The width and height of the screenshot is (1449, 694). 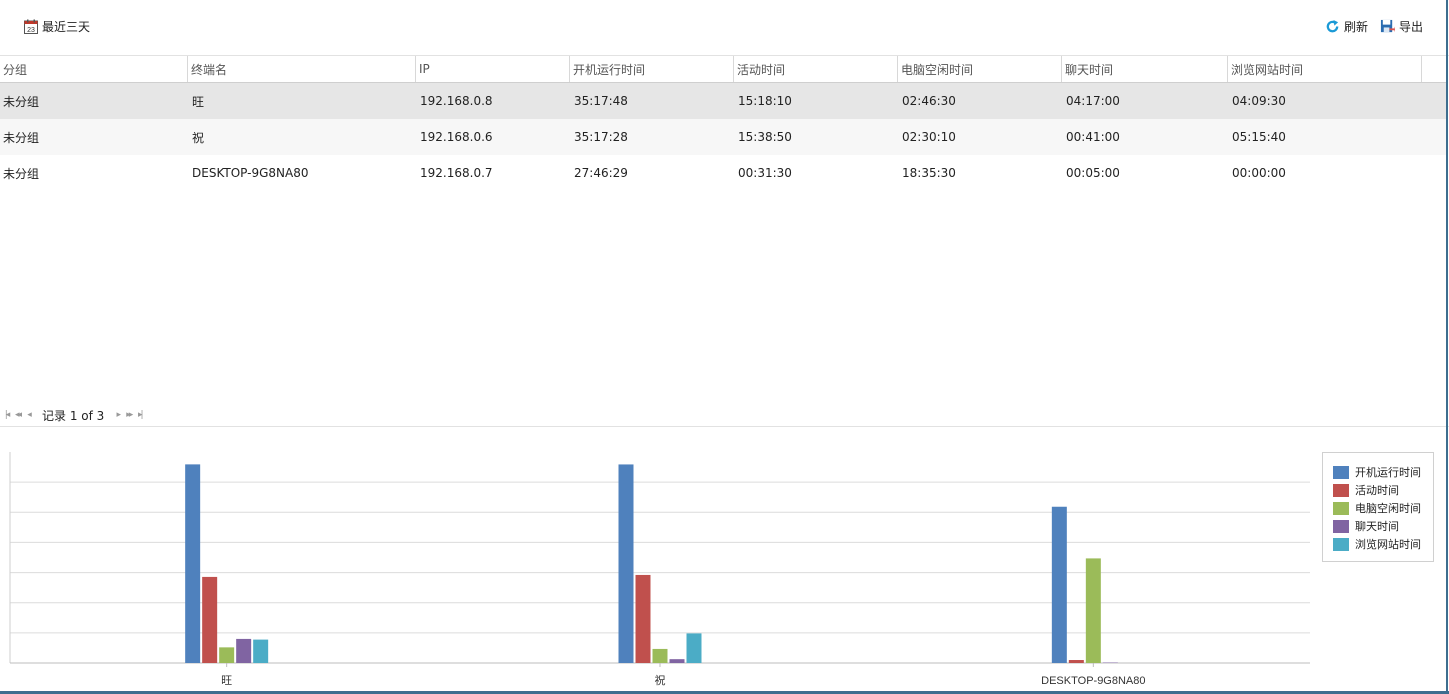 I want to click on prev-page-fast-icon: ◂◂, so click(x=18, y=415).